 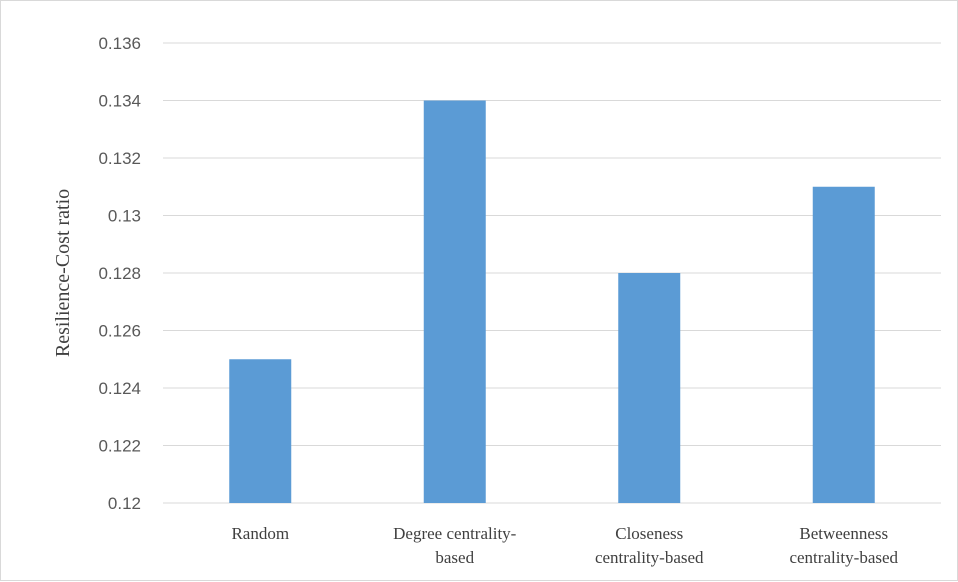 What do you see at coordinates (260, 533) in the screenshot?
I see `x-category-label: Random` at bounding box center [260, 533].